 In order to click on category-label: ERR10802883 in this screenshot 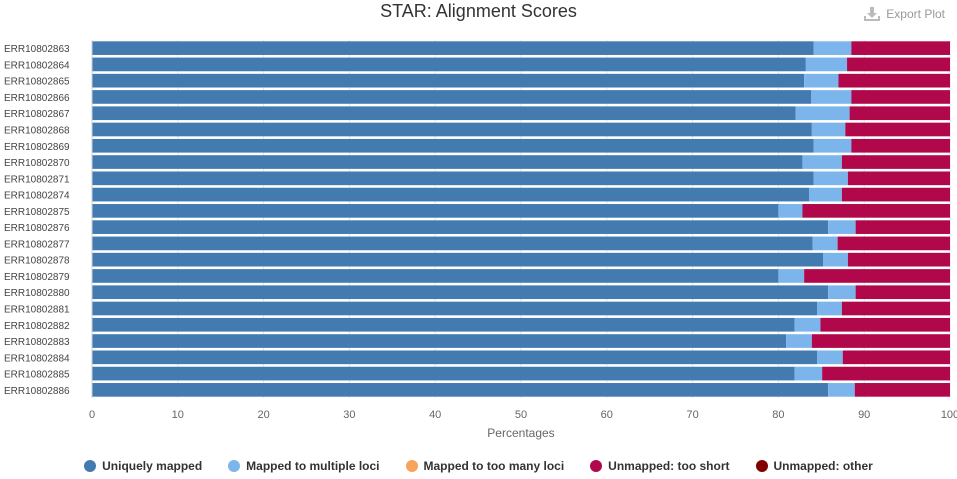, I will do `click(37, 342)`.